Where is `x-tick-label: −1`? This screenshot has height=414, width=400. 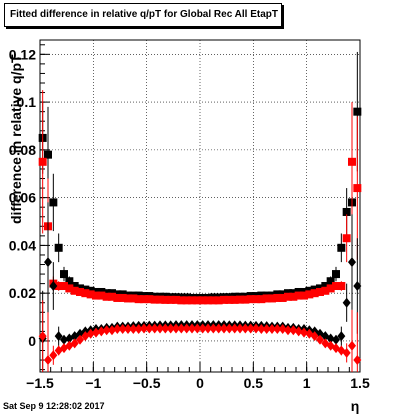 x-tick-label: −1 is located at coordinates (93, 383).